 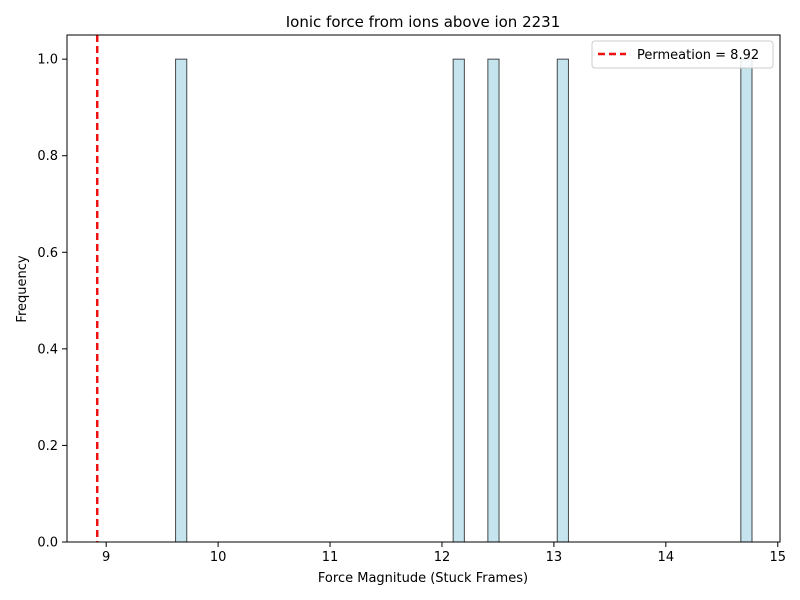 I want to click on legend-box, so click(x=682, y=54).